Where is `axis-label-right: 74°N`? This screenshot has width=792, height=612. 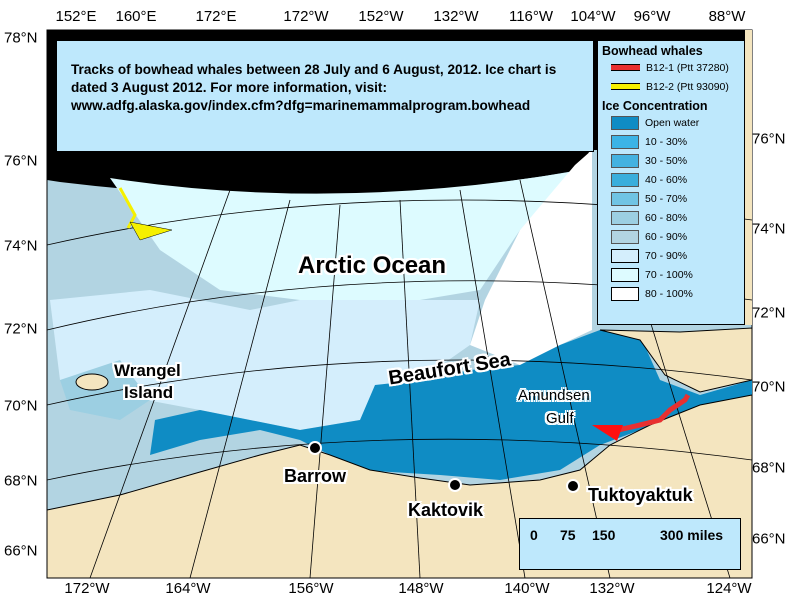 axis-label-right: 74°N is located at coordinates (769, 229).